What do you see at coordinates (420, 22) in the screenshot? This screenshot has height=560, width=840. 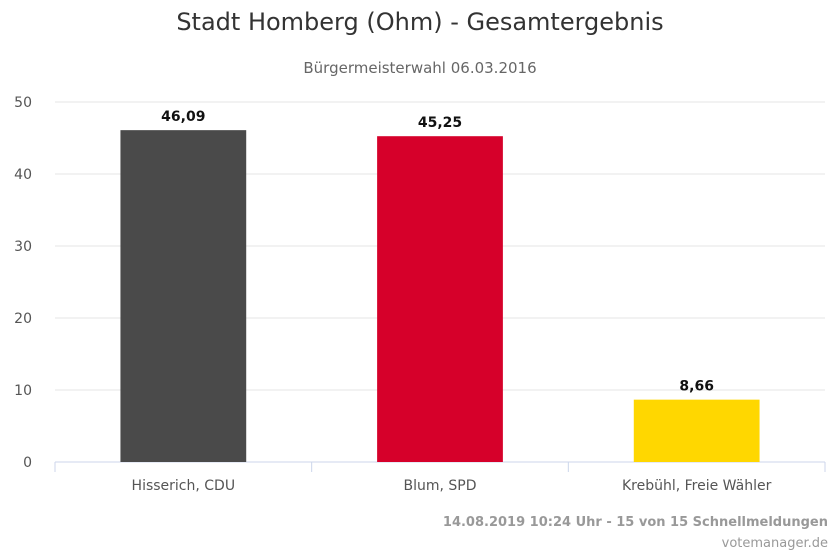 I see `chart-title: Stadt Homberg (Ohm) - Gesamtergebnis` at bounding box center [420, 22].